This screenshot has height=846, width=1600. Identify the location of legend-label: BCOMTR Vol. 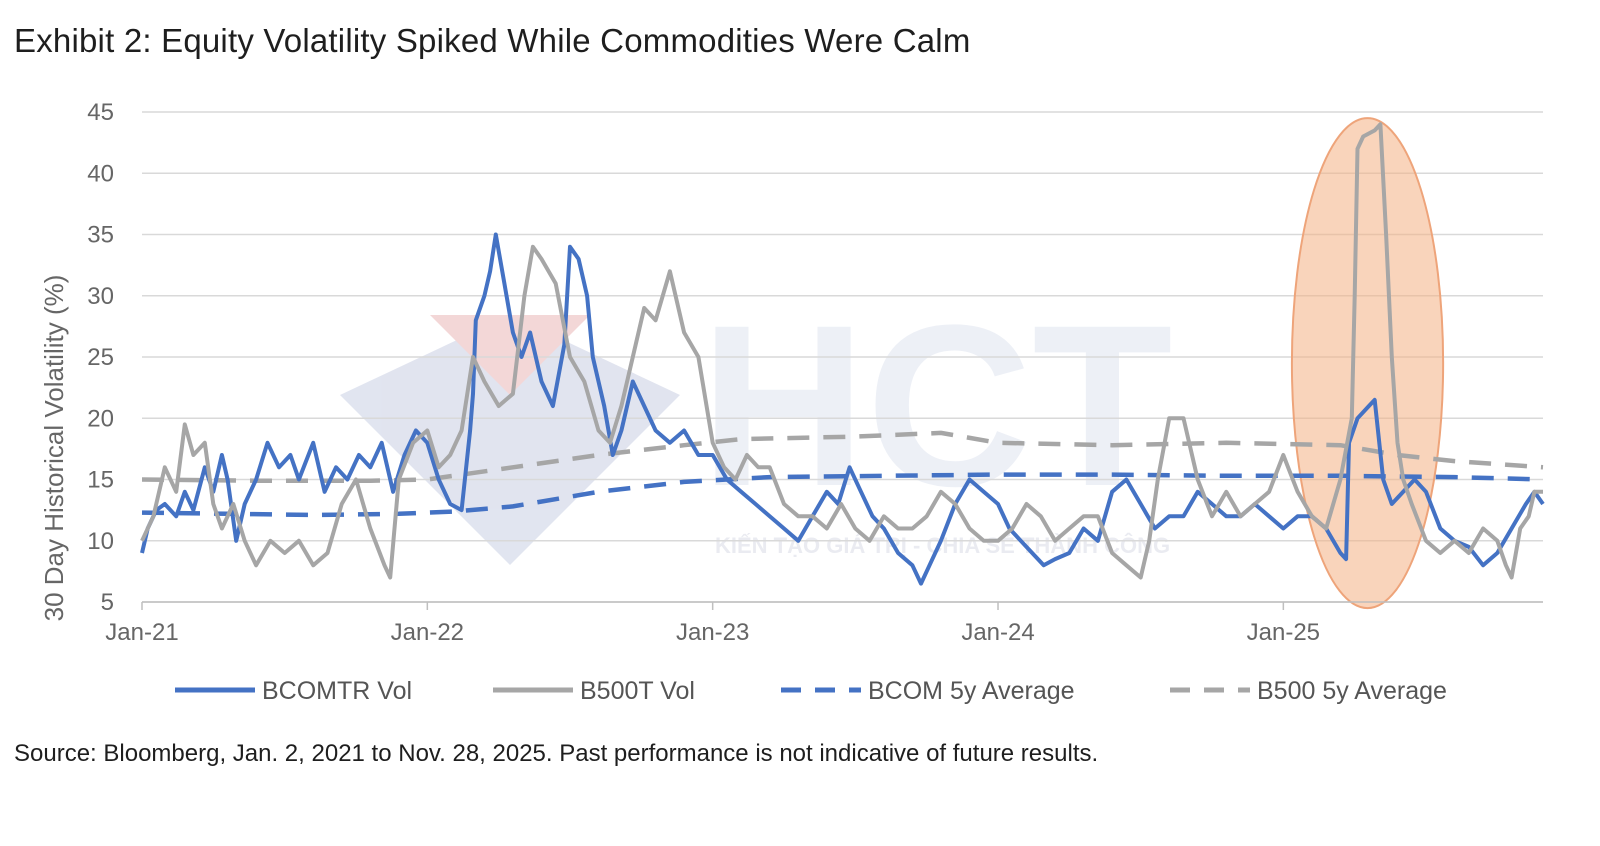
(337, 691).